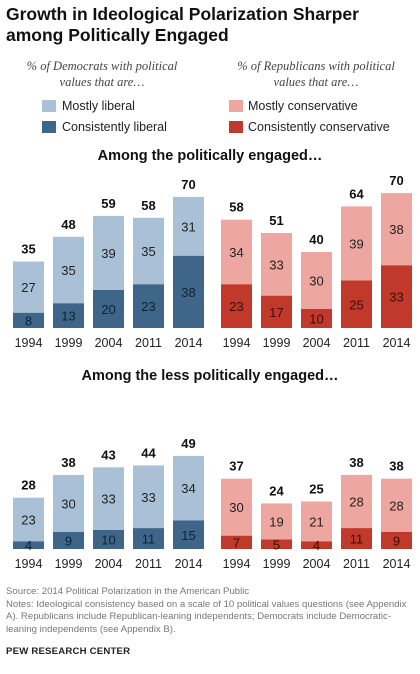 The image size is (420, 674). I want to click on legend-consistently-conservative: Consistently conservative, so click(319, 127).